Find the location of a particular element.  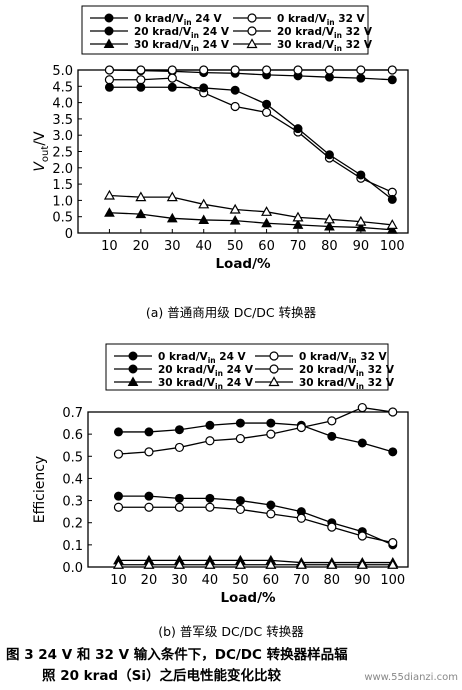

legend-label: 30 krad/Vin 24 V is located at coordinates (182, 46).